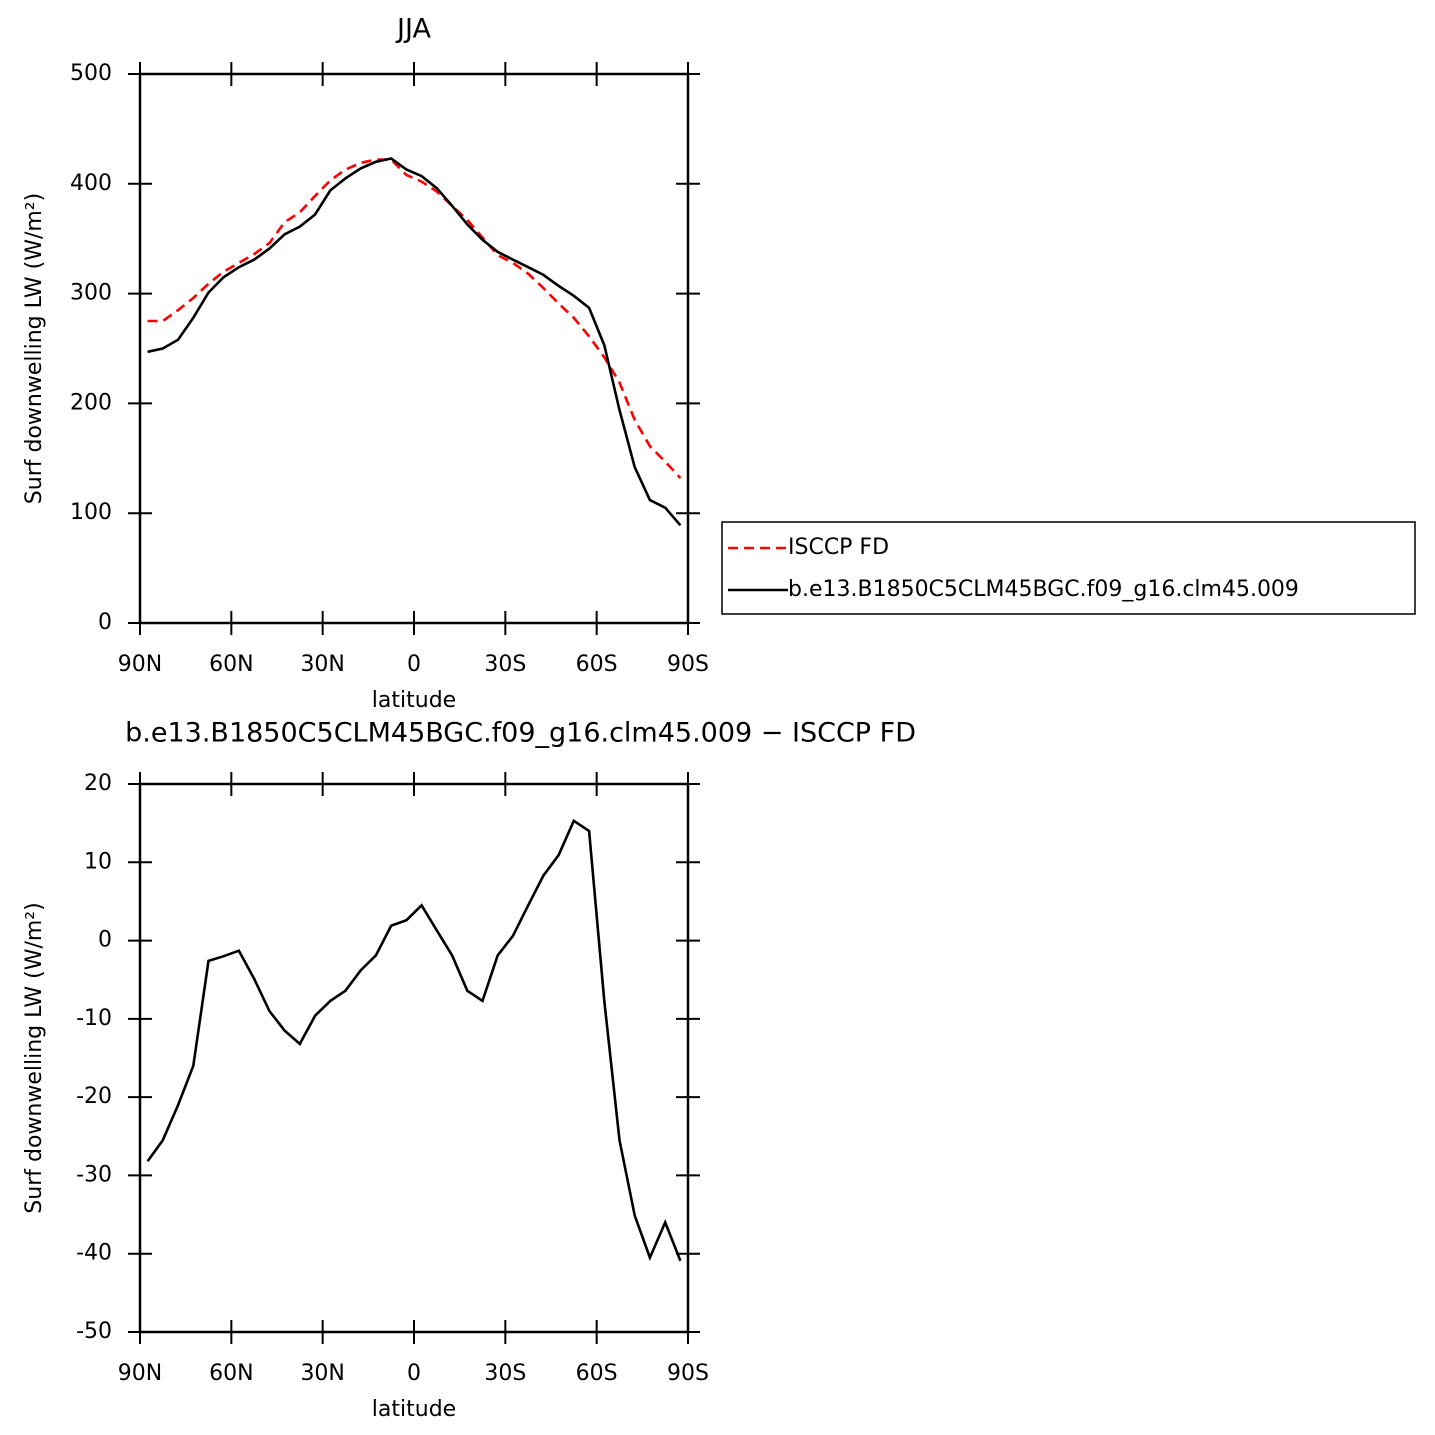  Describe the element at coordinates (91, 402) in the screenshot. I see `y-tick-label: 200` at that location.